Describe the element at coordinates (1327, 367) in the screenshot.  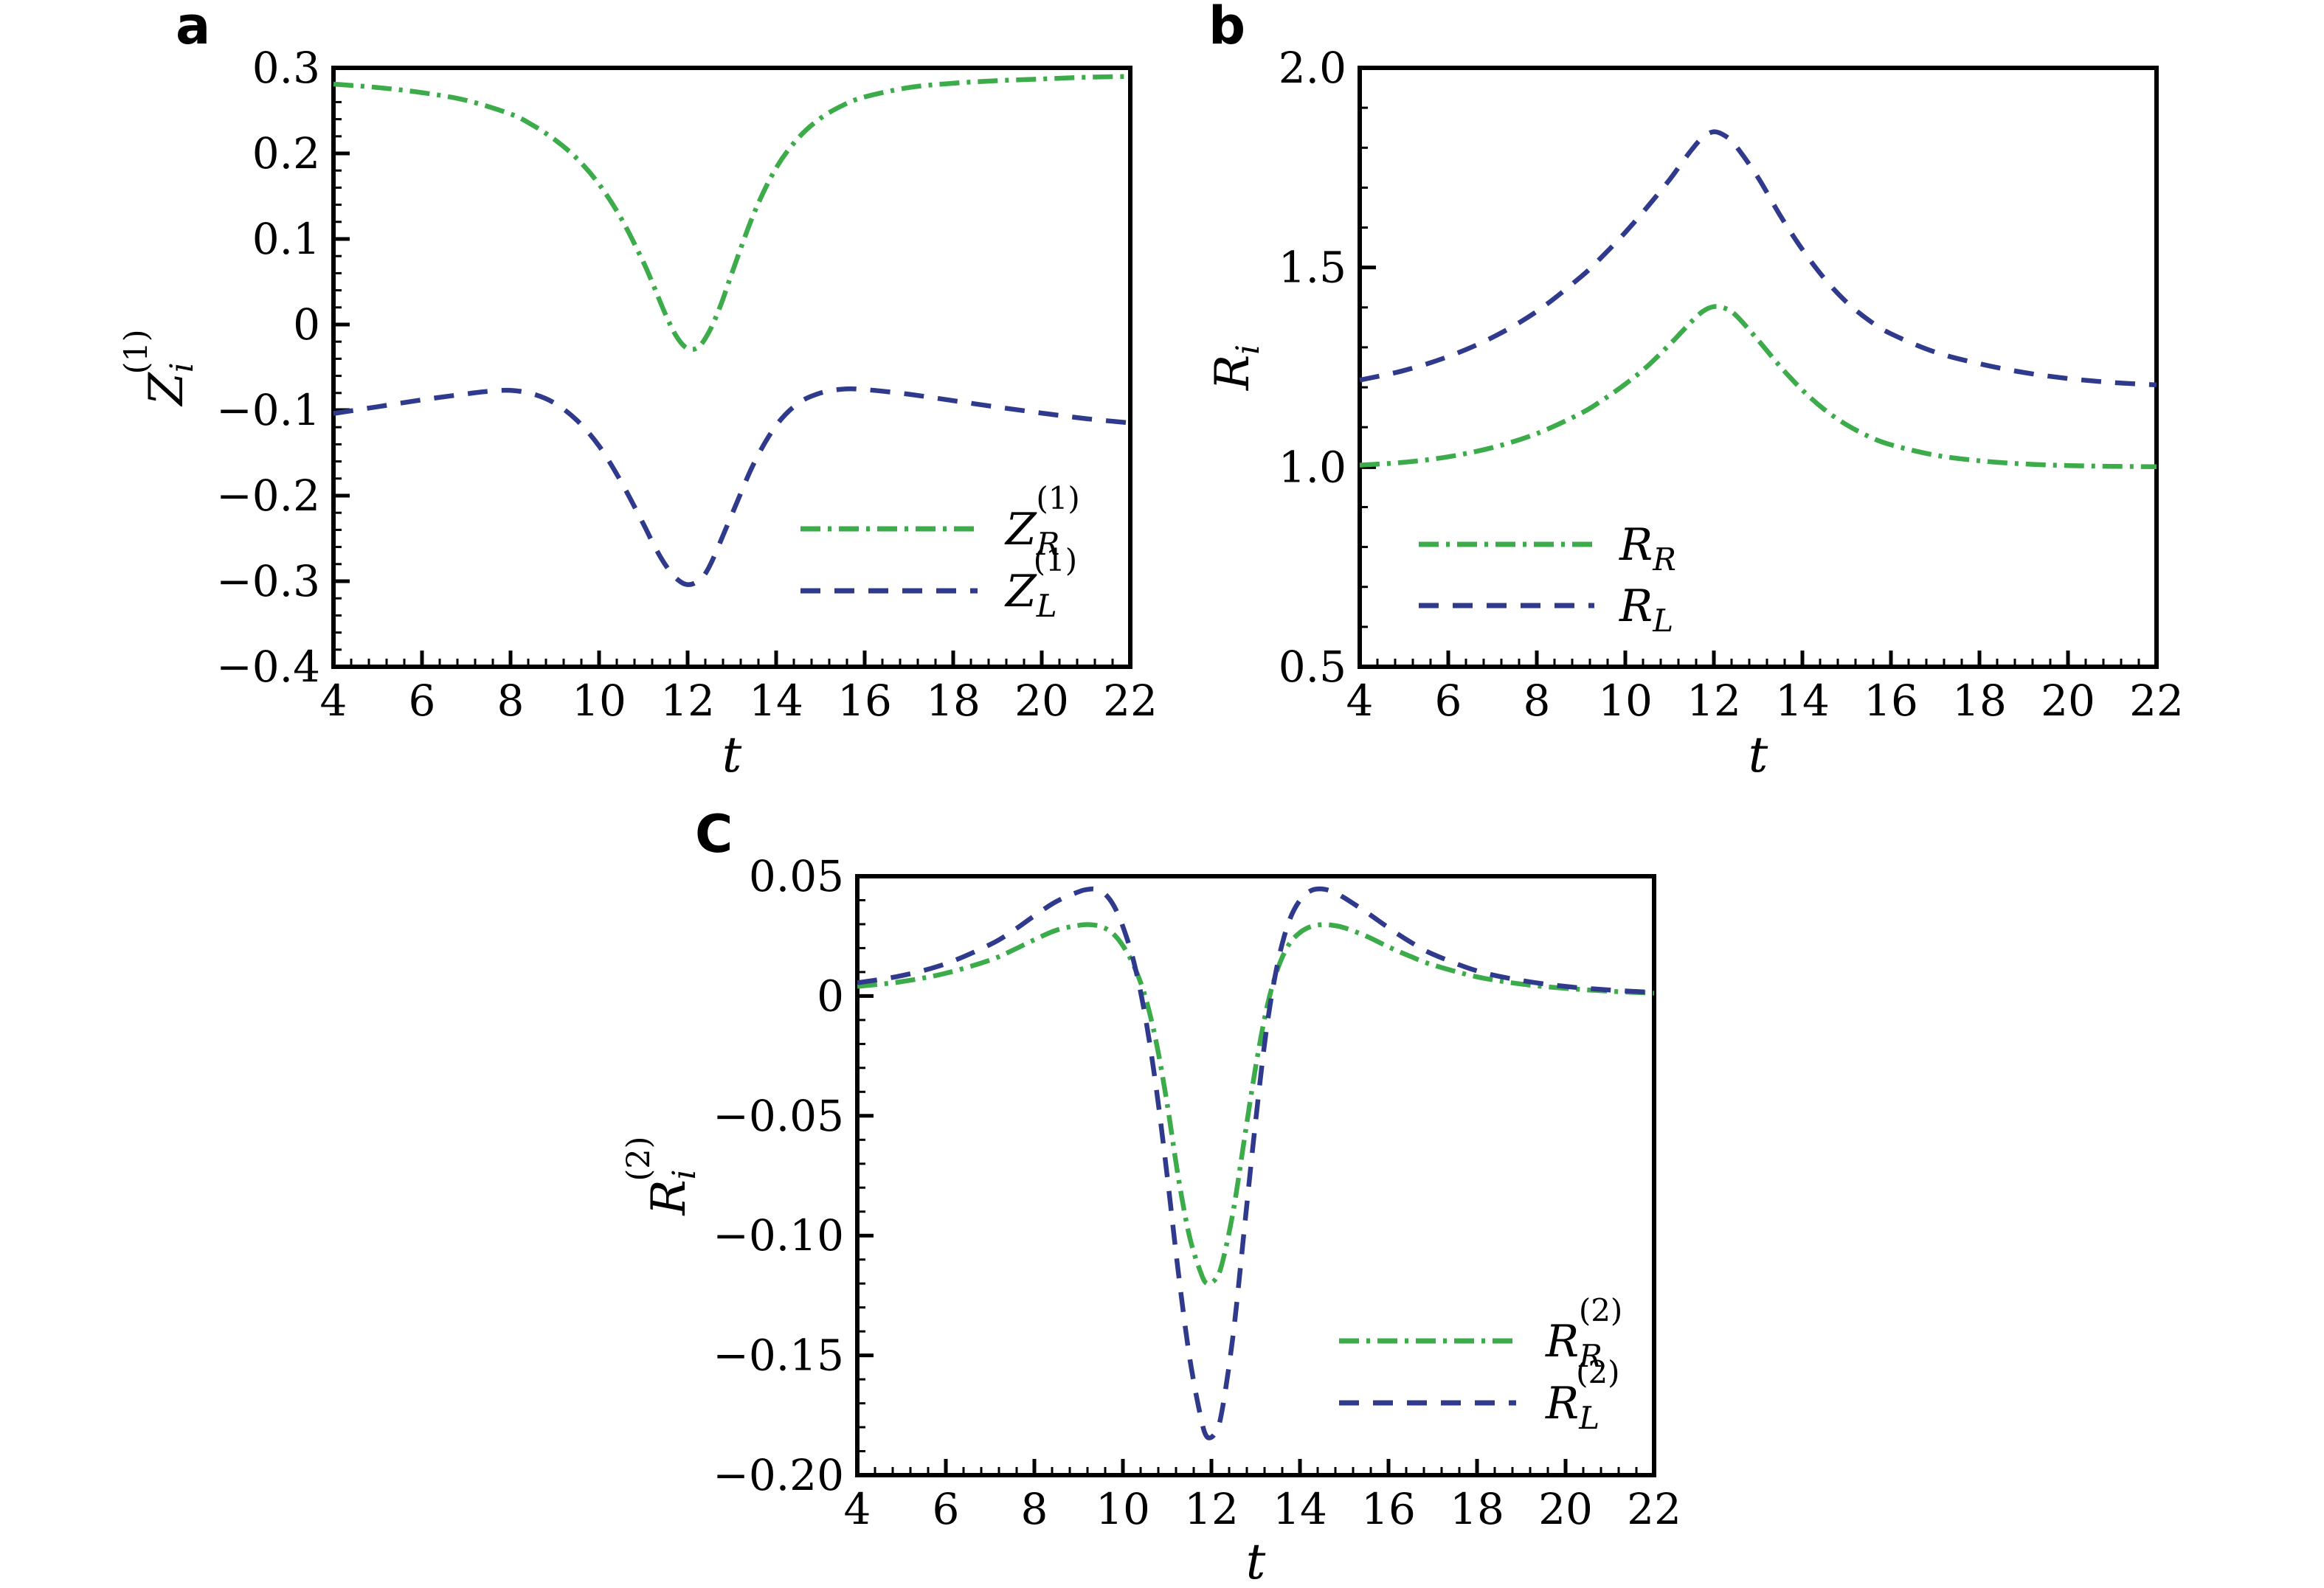
I see `y-major-ticks: 2.0 1.5 1.0 0.5` at that location.